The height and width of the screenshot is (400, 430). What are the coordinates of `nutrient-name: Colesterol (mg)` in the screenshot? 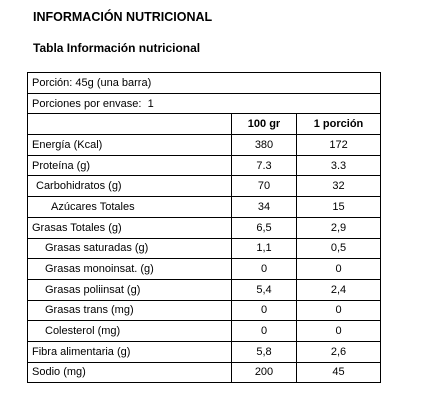 It's located at (129, 331).